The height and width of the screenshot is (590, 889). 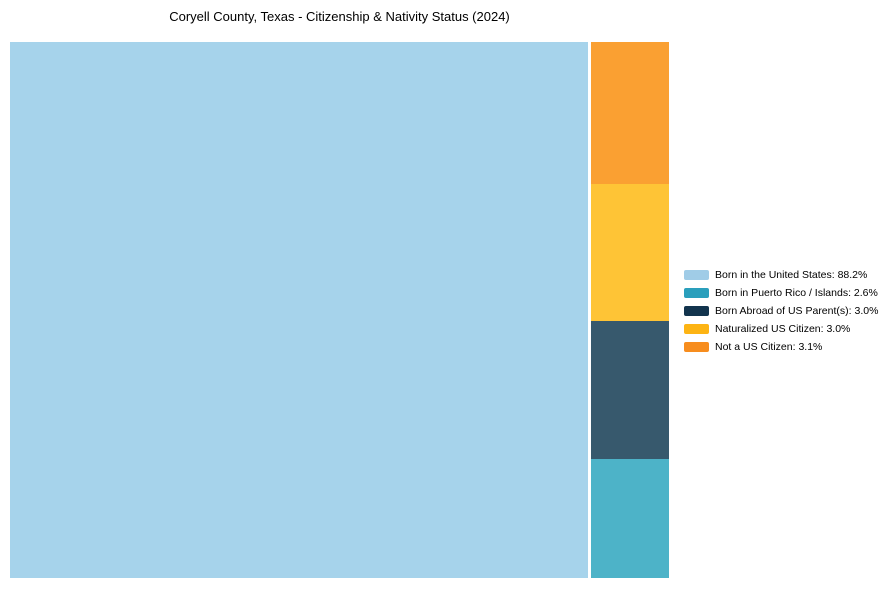 I want to click on treemap-segment-born-puerto-rico-islands, so click(x=630, y=518).